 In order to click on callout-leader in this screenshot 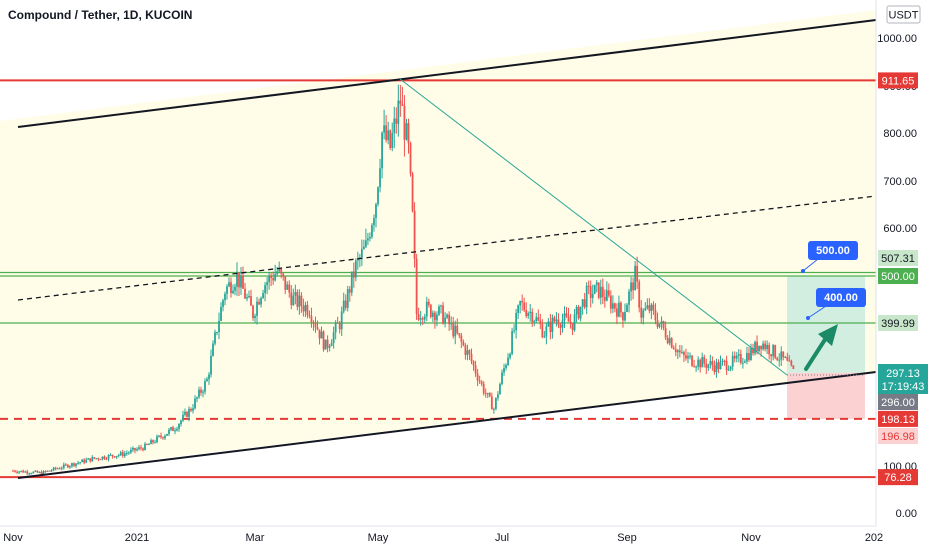, I will do `click(817, 312)`.